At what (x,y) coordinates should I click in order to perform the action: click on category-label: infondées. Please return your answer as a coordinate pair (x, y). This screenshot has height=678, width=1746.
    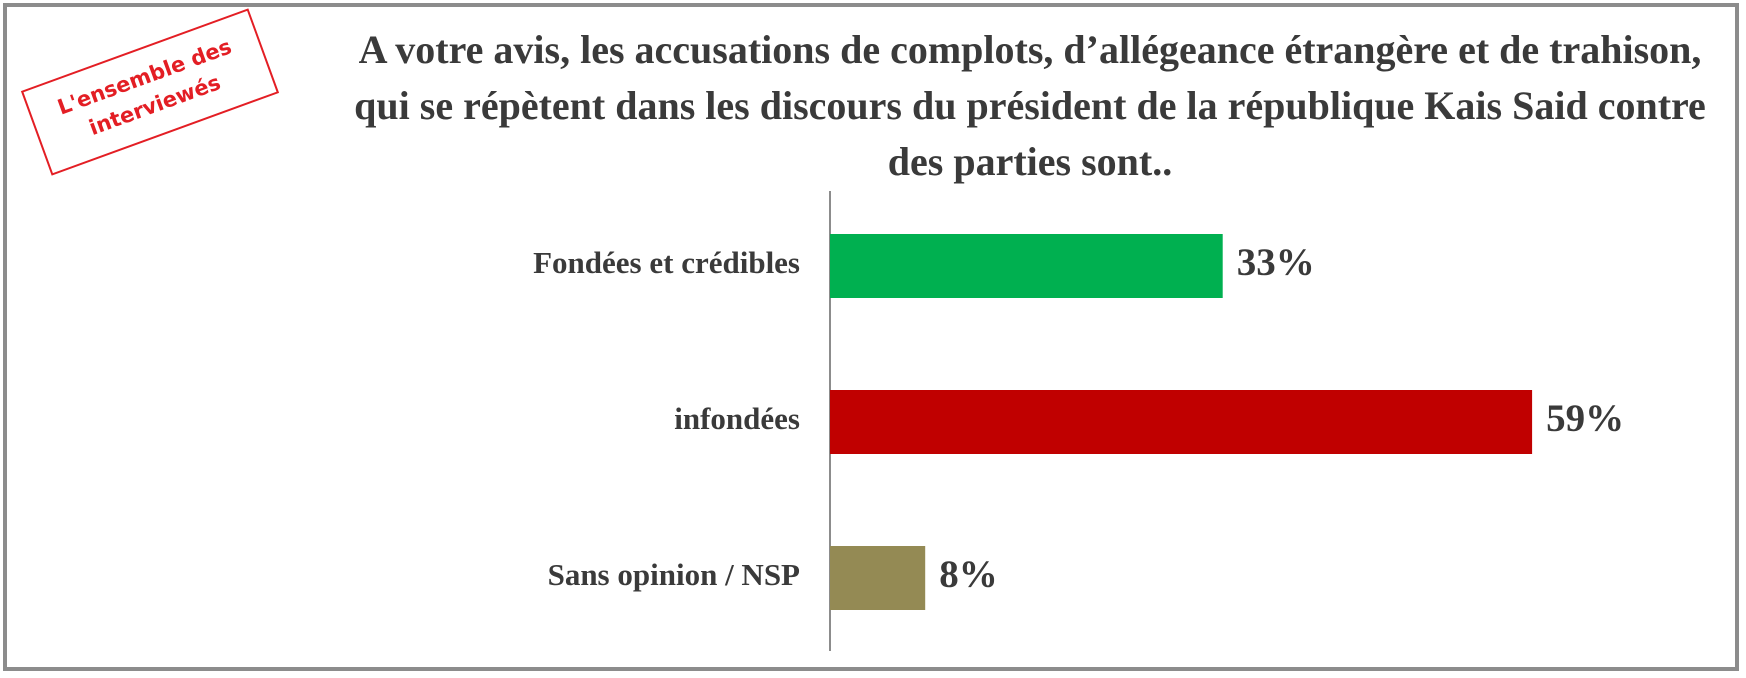
    Looking at the image, I should click on (737, 418).